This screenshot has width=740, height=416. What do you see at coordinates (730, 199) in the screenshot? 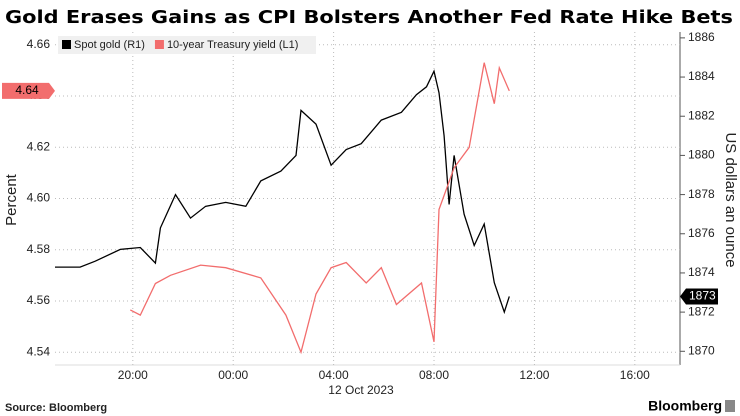
I see `y2-axis-label: US dollars an ounce` at bounding box center [730, 199].